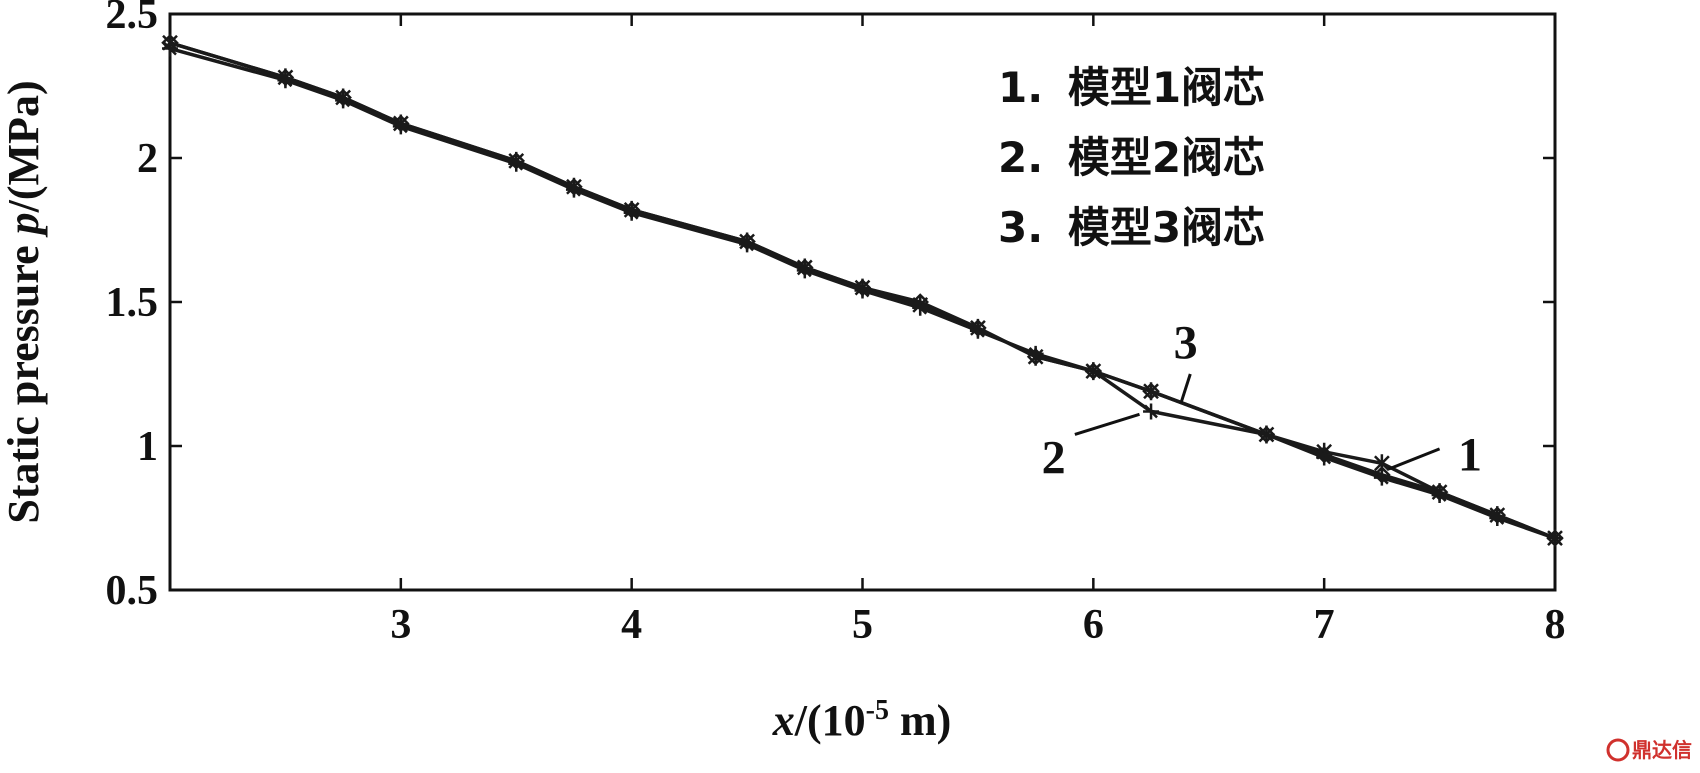 Image resolution: width=1700 pixels, height=773 pixels. I want to click on watermark-text: 鼎达信, so click(1662, 750).